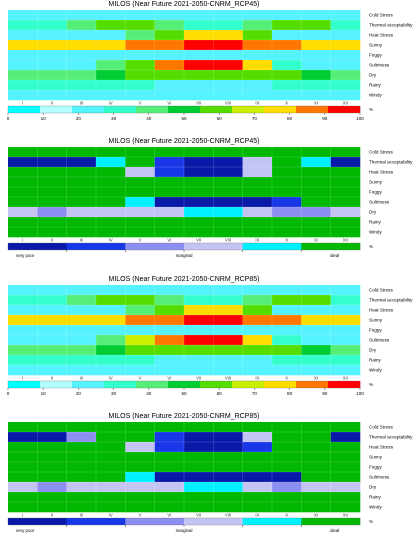 The width and height of the screenshot is (418, 550). Describe the element at coordinates (111, 378) in the screenshot. I see `month-label: IV` at that location.